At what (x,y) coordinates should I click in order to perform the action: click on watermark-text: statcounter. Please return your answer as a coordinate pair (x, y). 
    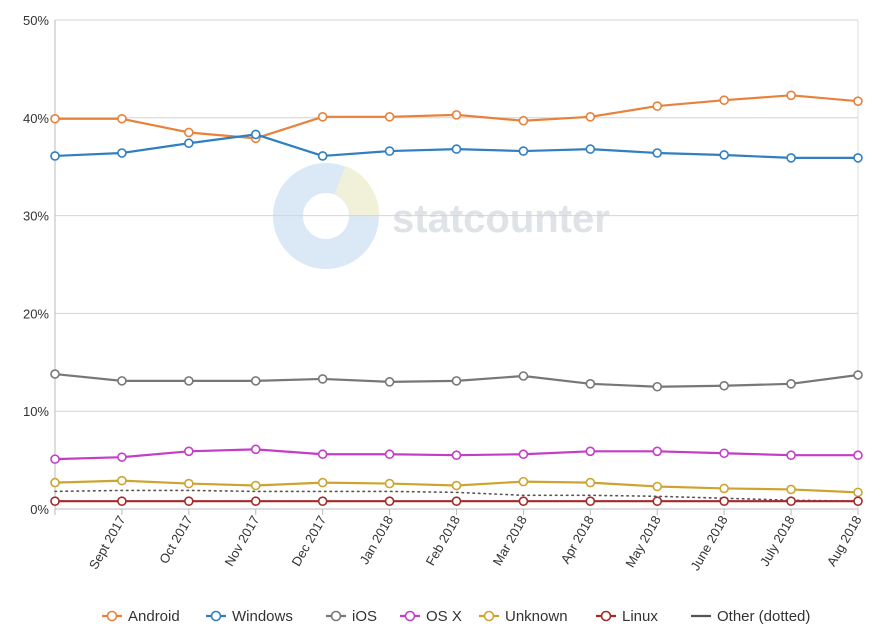
    Looking at the image, I should click on (501, 219).